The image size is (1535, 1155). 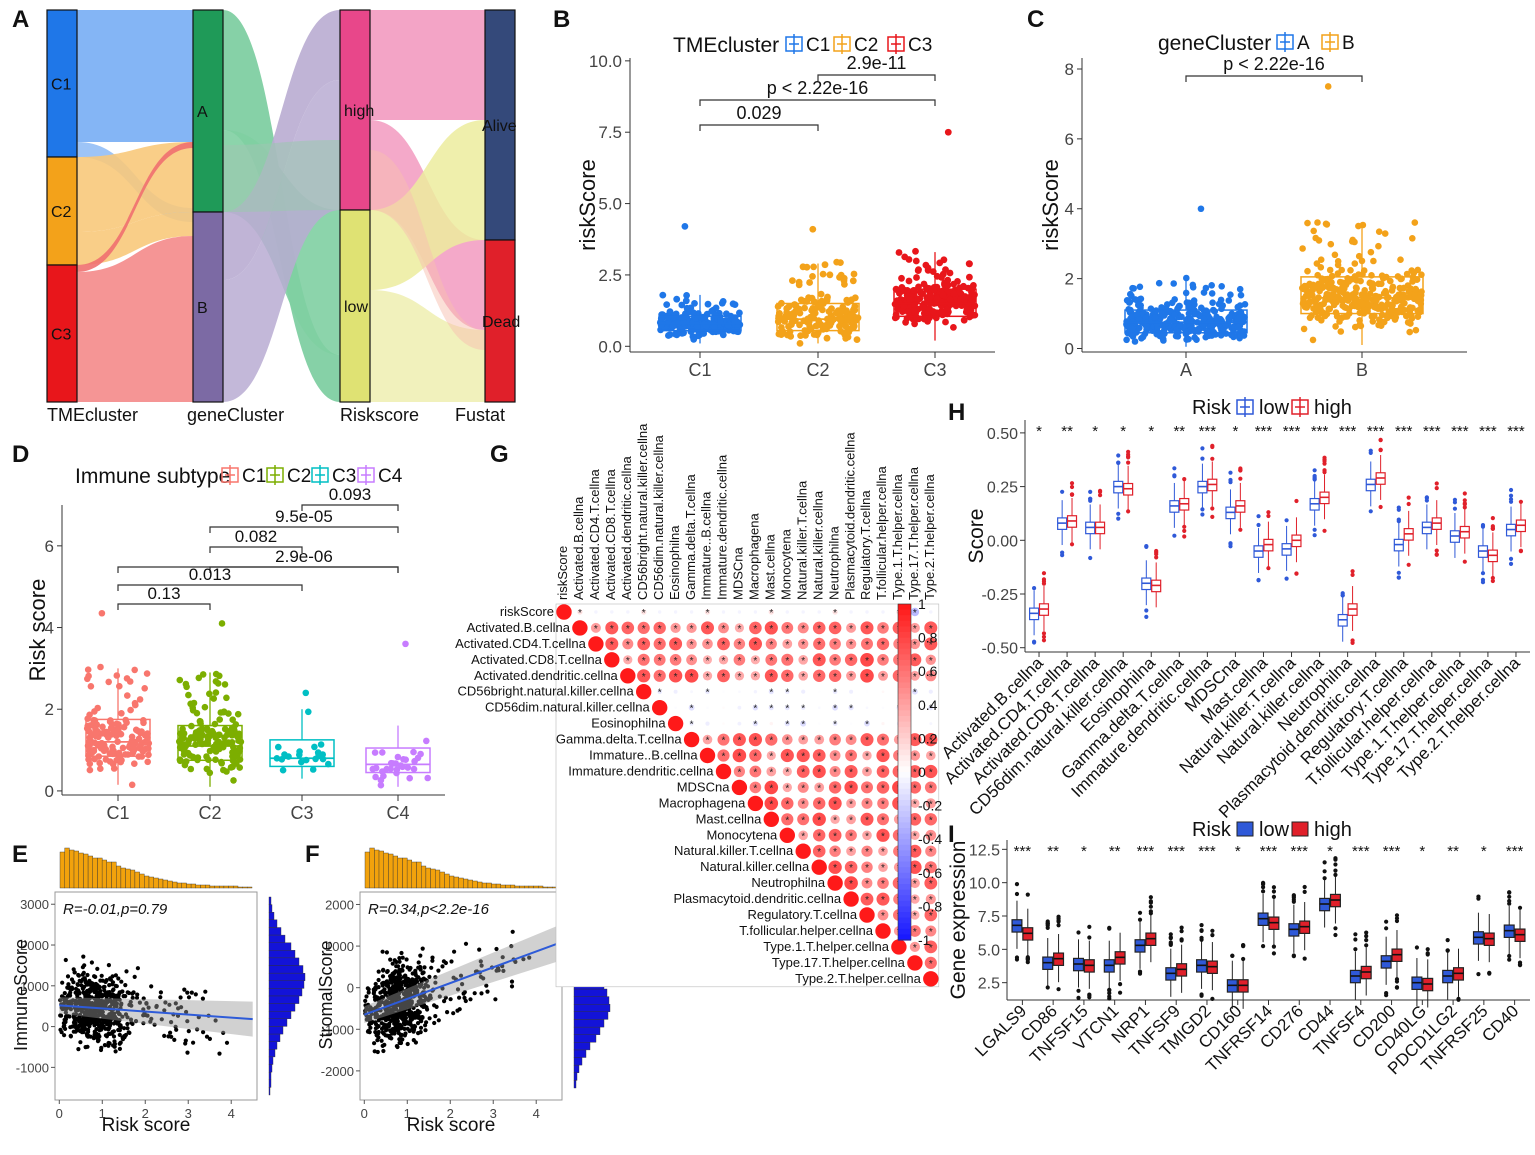 What do you see at coordinates (628, 723) in the screenshot?
I see `heatmap-row-label: Eosinophilna` at bounding box center [628, 723].